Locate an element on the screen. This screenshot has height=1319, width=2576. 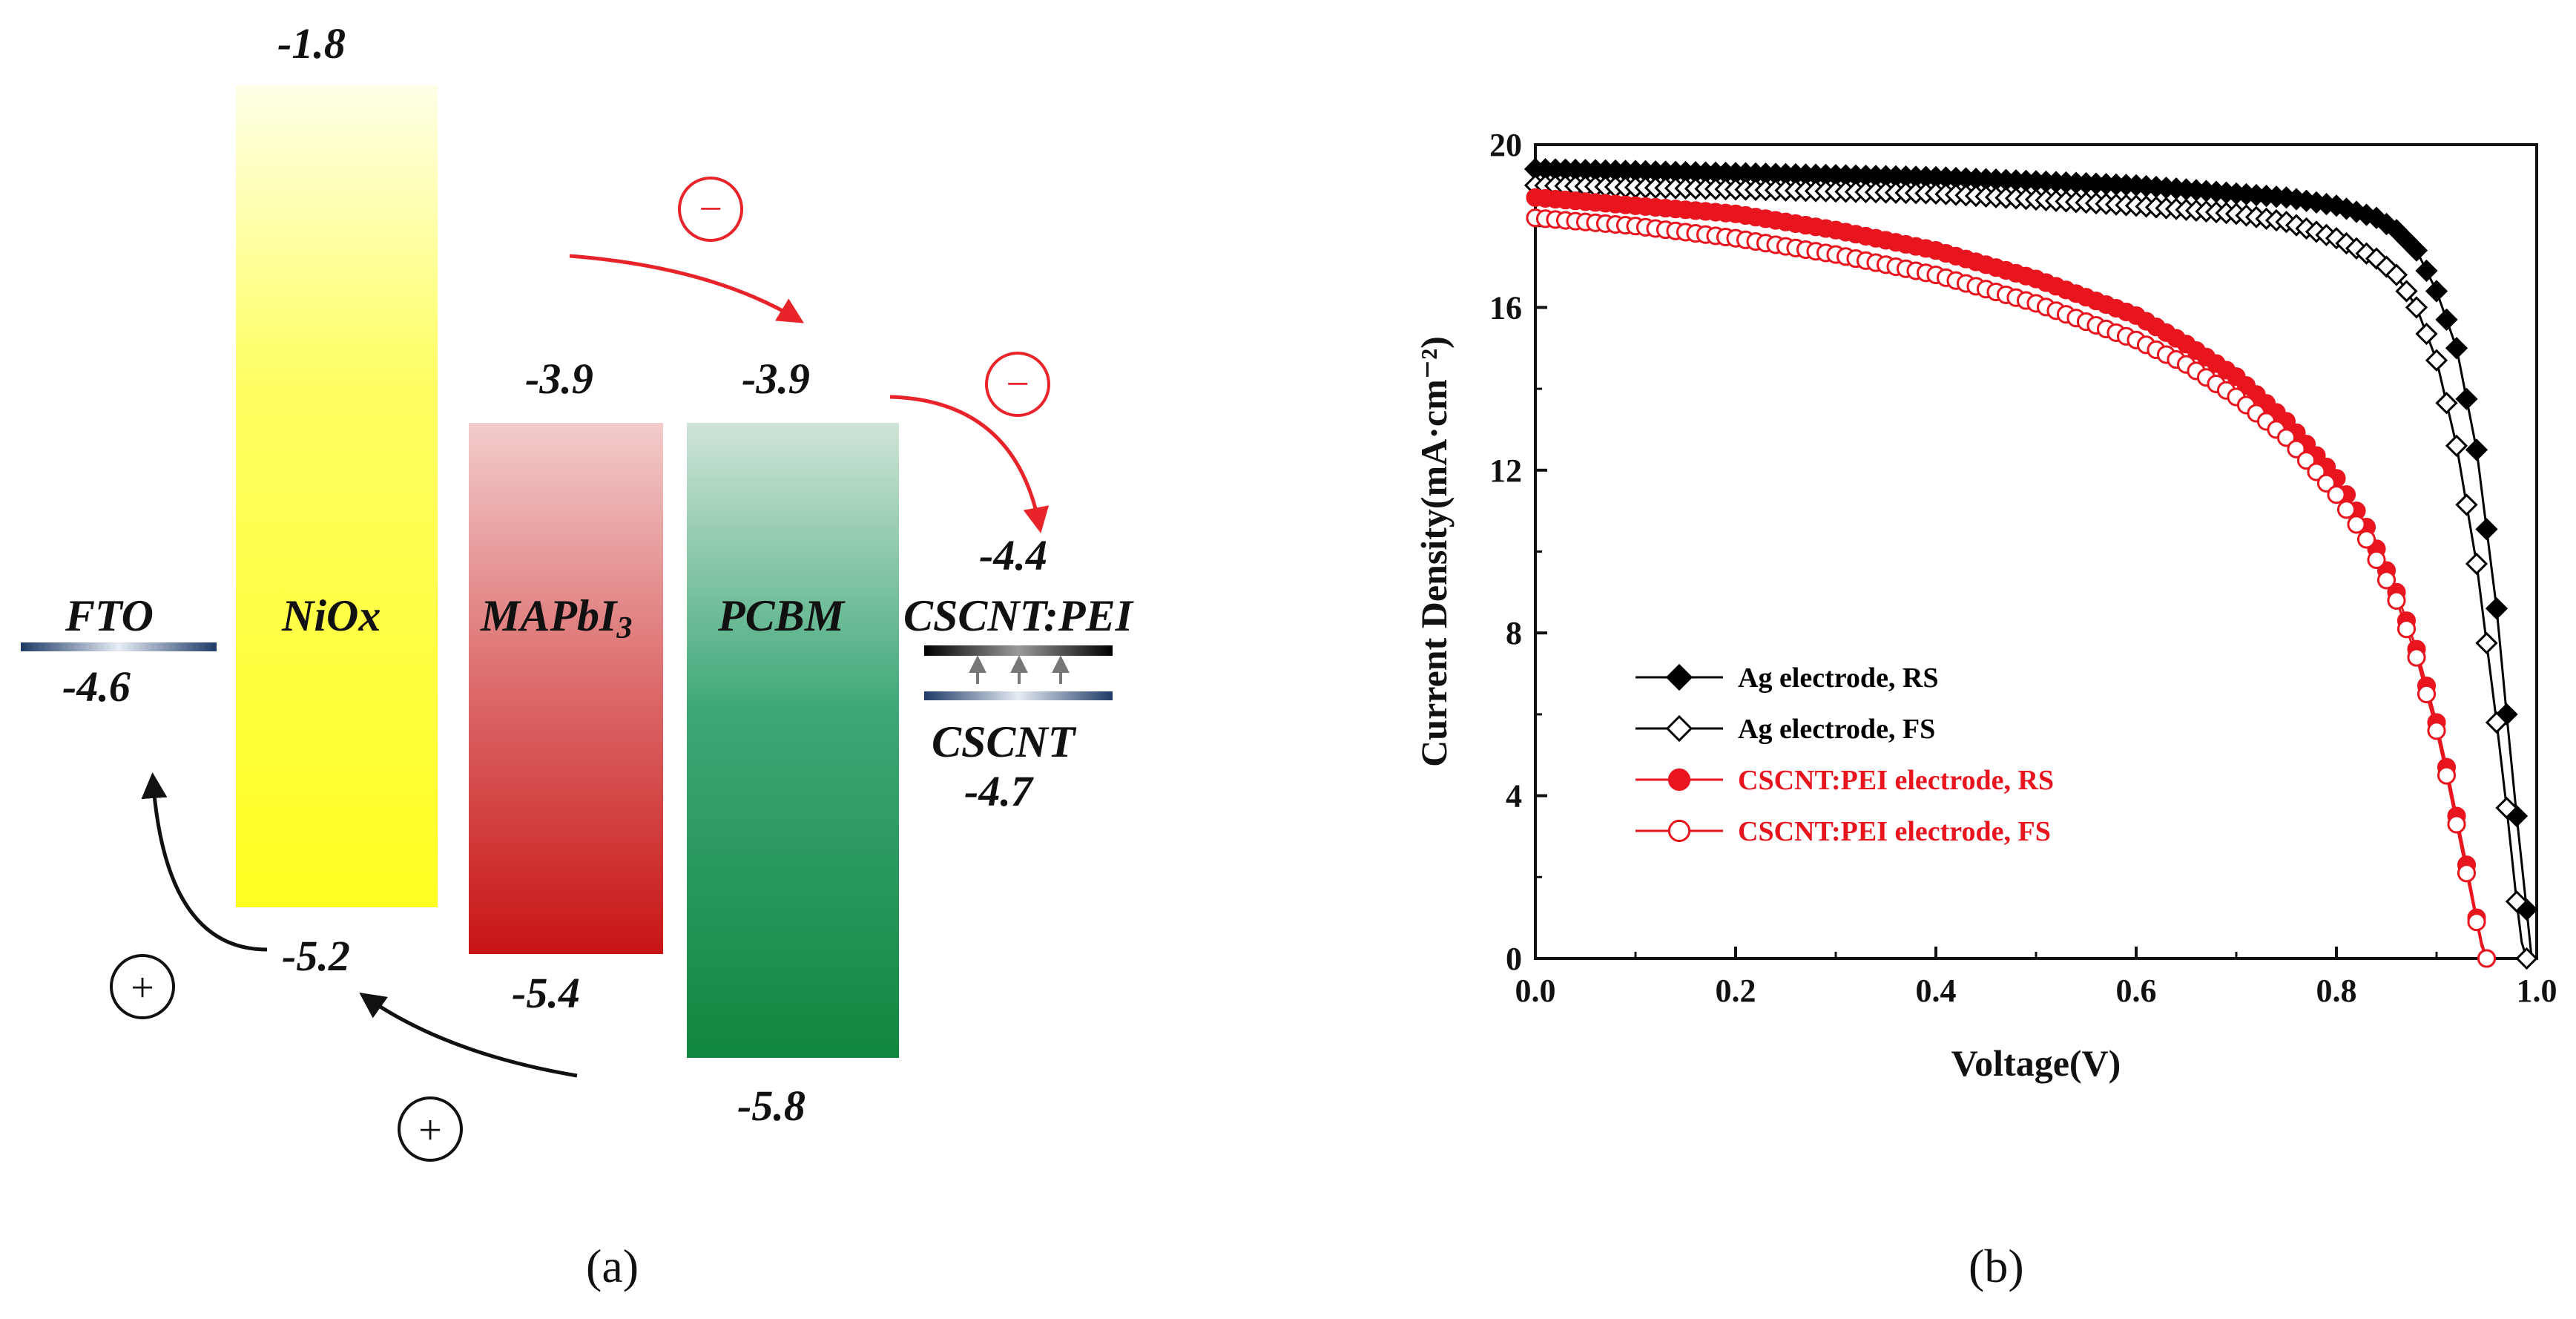
legend-item-4: CSCNT:PEI electrode, FS is located at coordinates (1843, 831).